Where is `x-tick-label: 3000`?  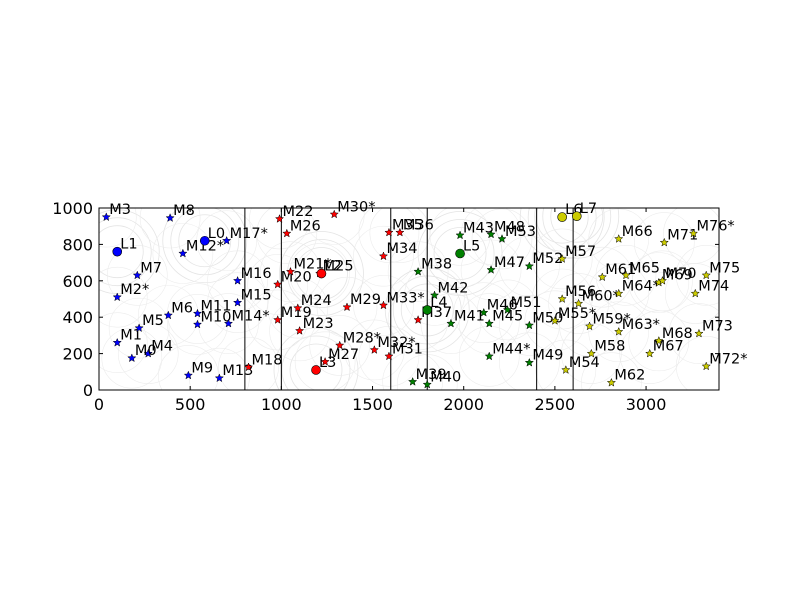
x-tick-label: 3000 is located at coordinates (646, 404).